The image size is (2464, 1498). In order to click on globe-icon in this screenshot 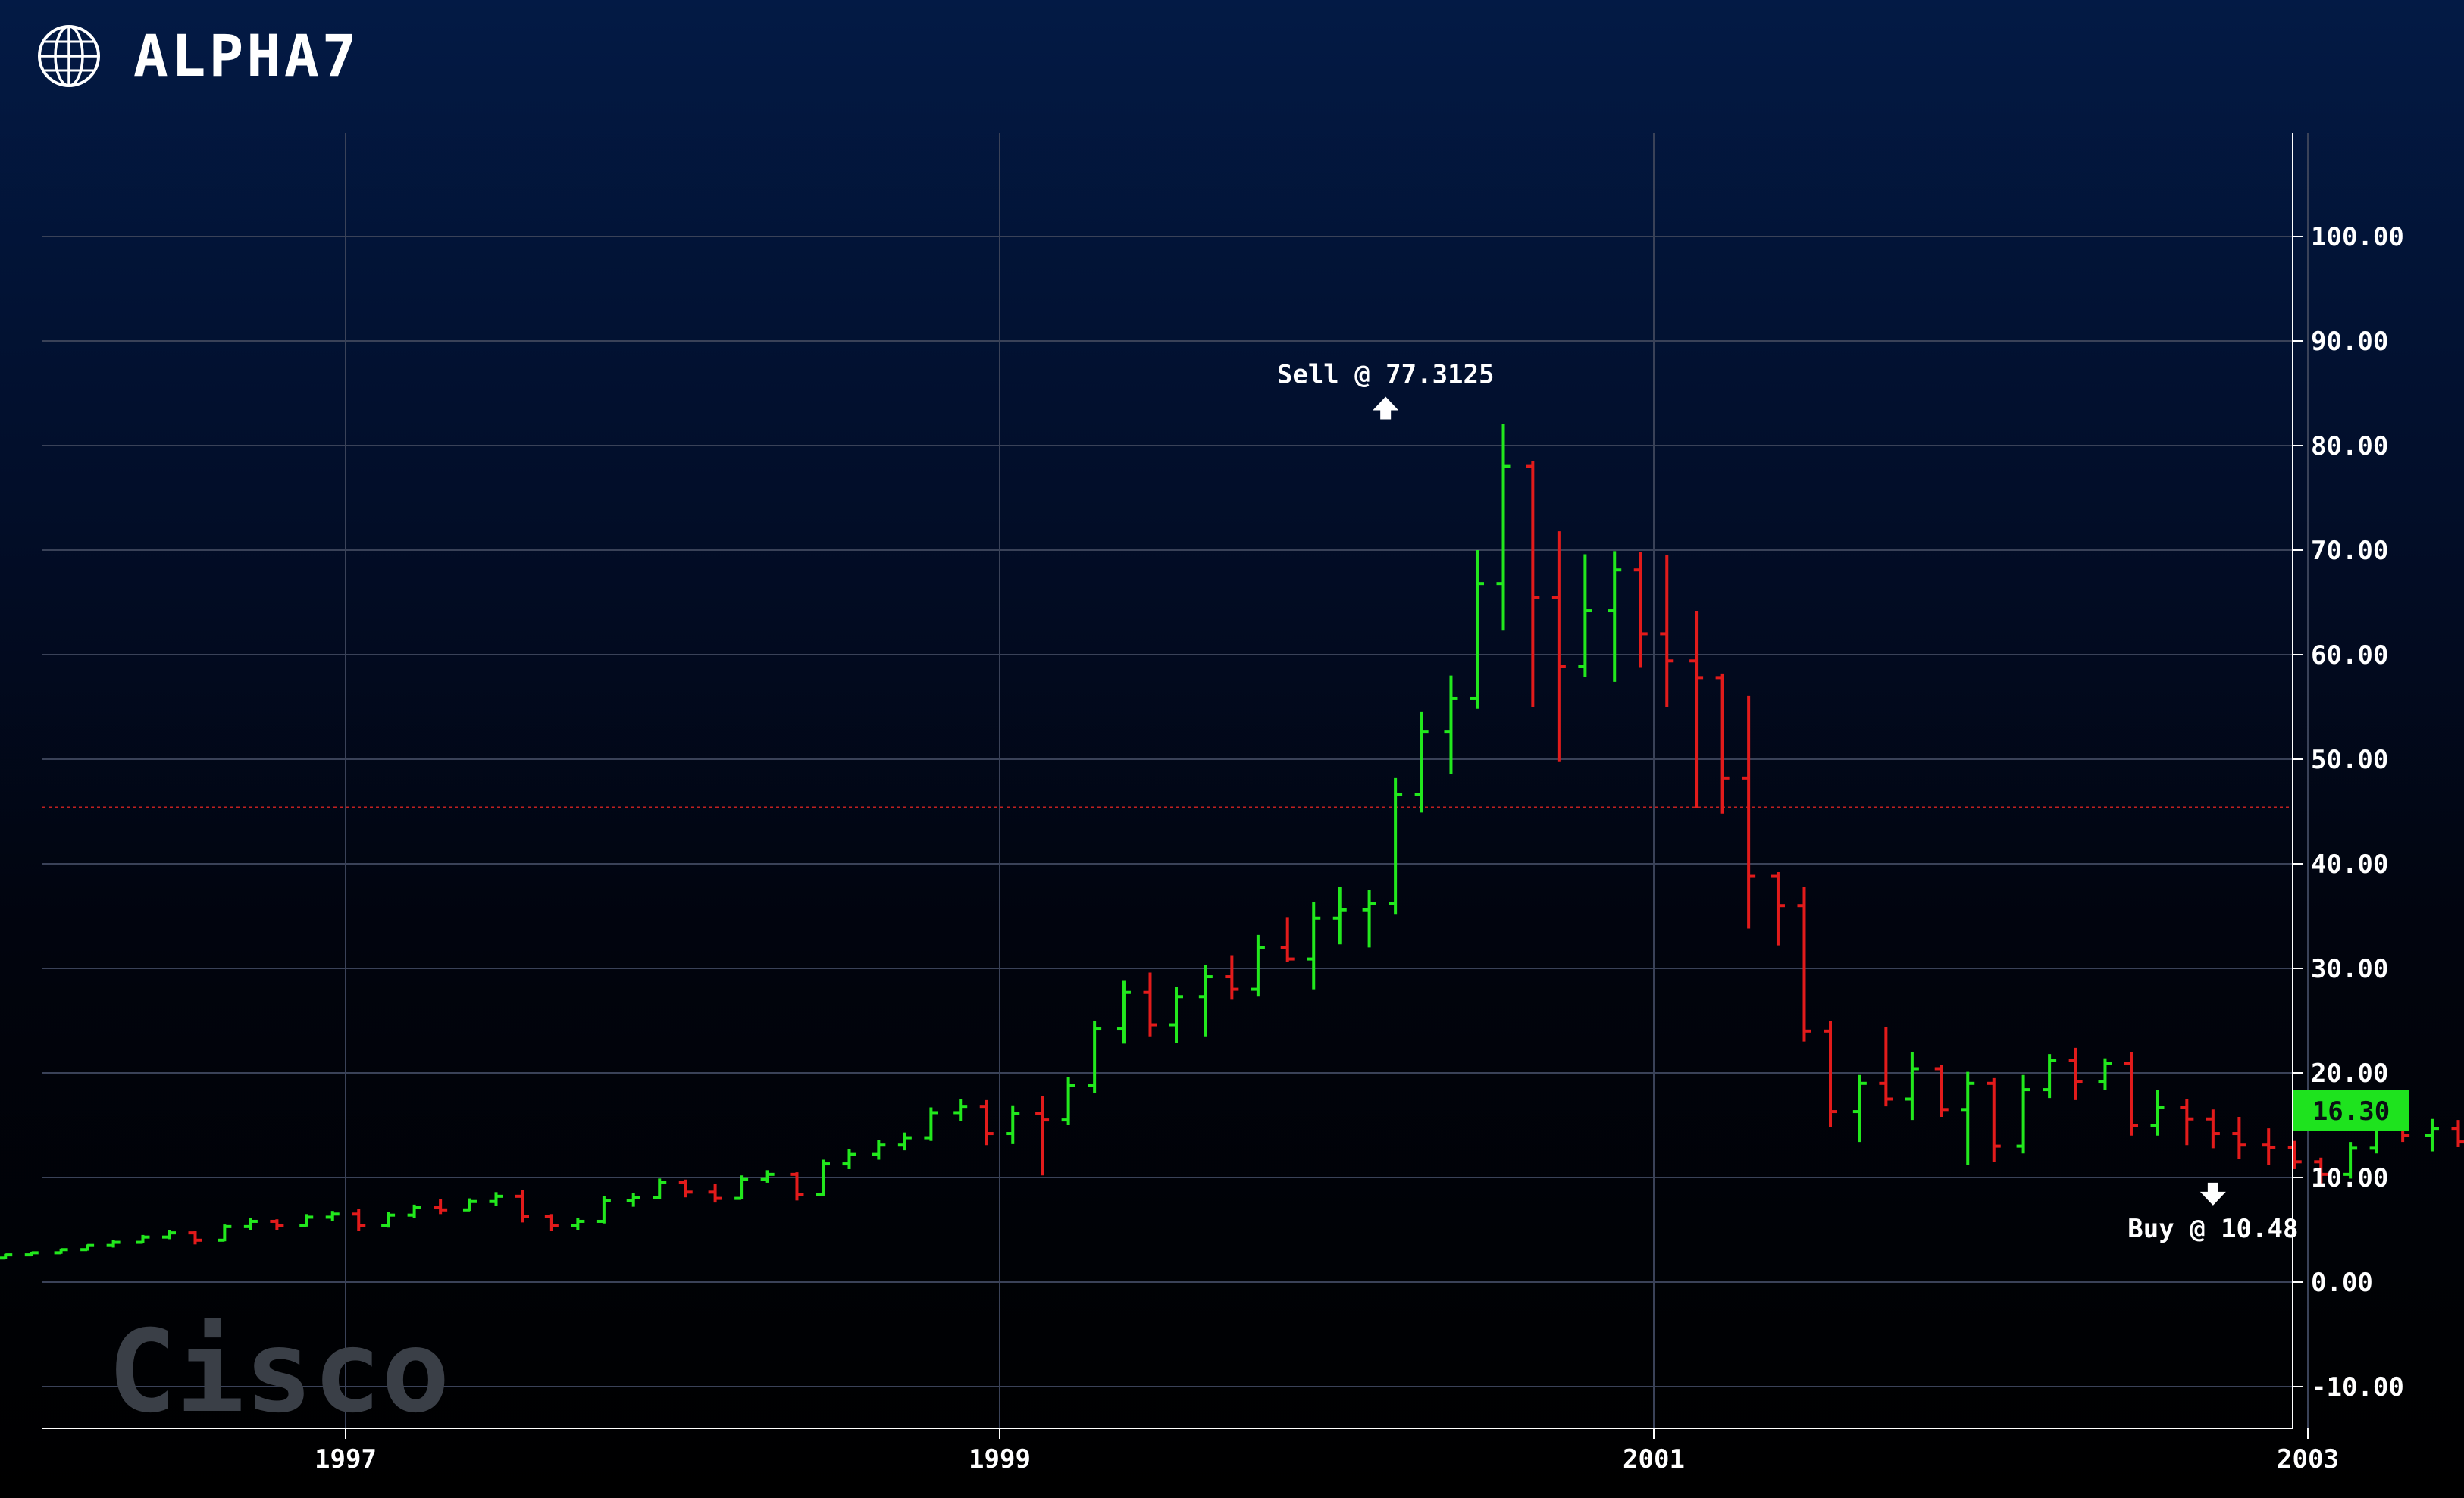, I will do `click(69, 56)`.